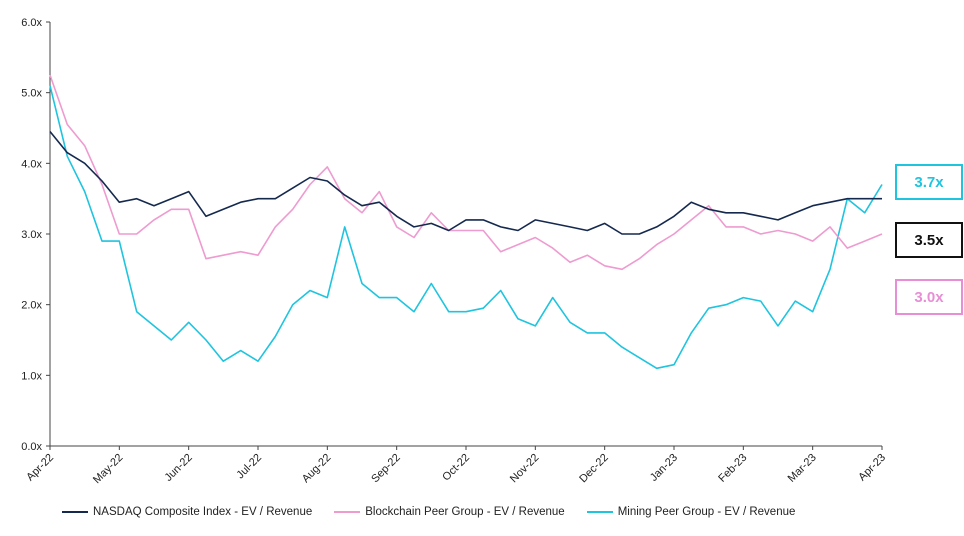 The height and width of the screenshot is (536, 964). I want to click on y-tick-label: 0.0x, so click(31, 447).